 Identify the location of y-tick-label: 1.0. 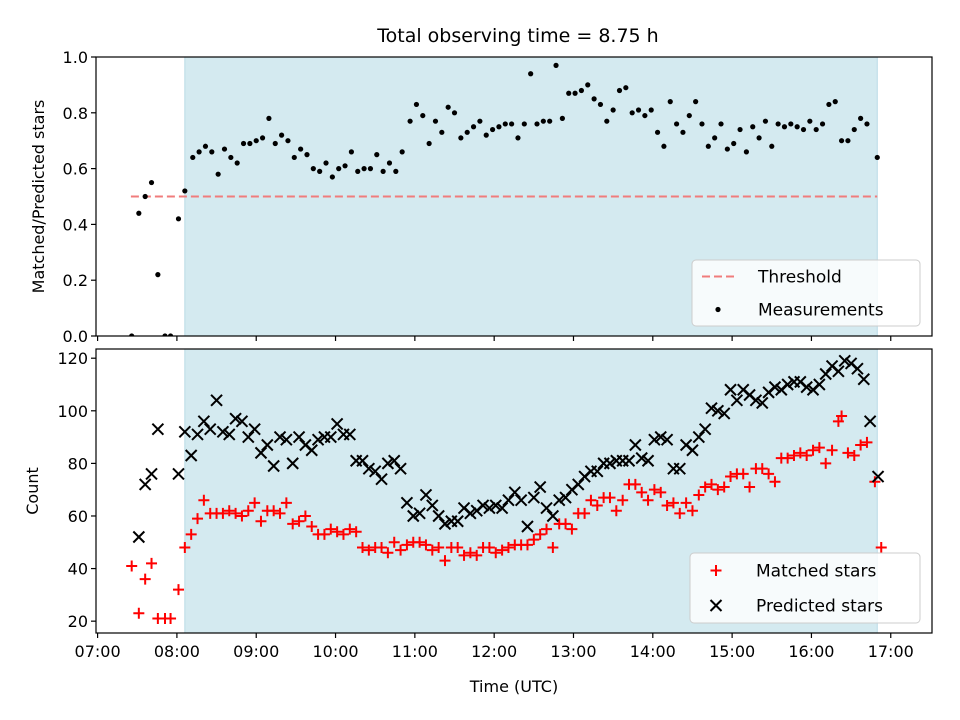
(75, 57).